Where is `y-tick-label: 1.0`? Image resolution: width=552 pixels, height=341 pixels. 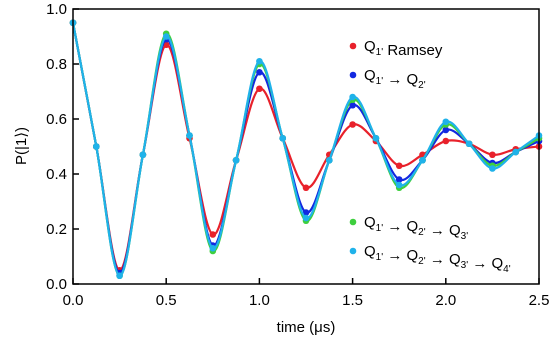
y-tick-label: 1.0 is located at coordinates (56, 9).